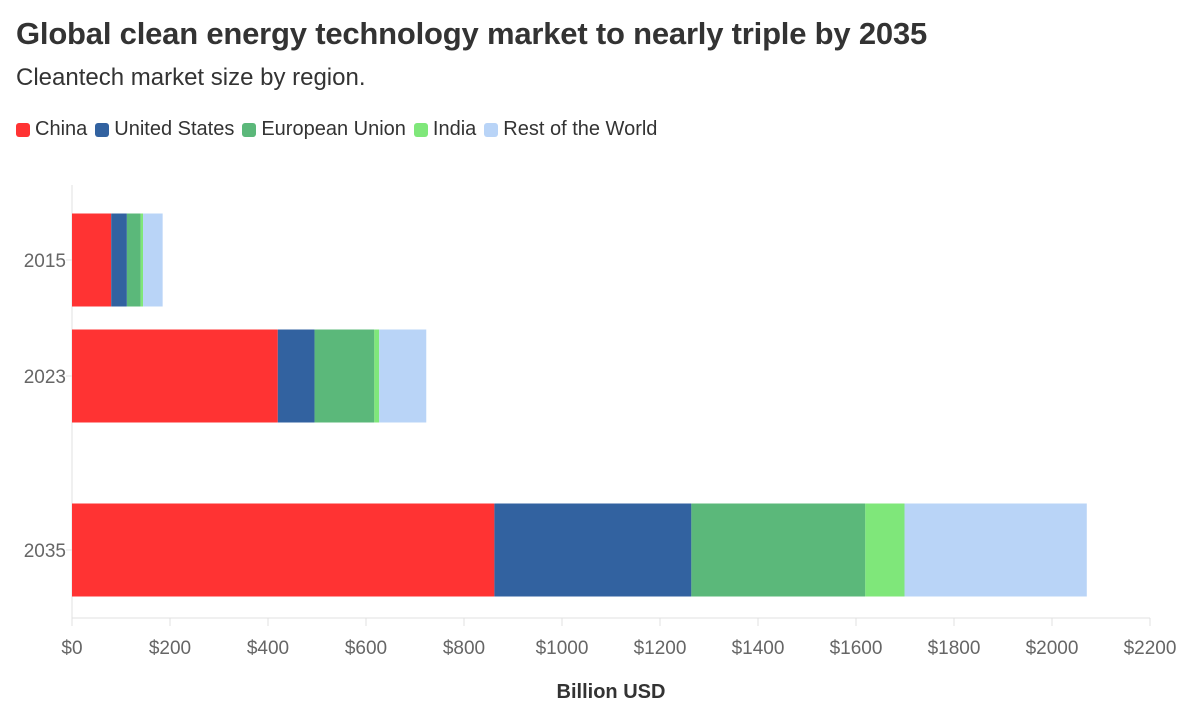  What do you see at coordinates (611, 692) in the screenshot?
I see `x-axis-title: Billion USD` at bounding box center [611, 692].